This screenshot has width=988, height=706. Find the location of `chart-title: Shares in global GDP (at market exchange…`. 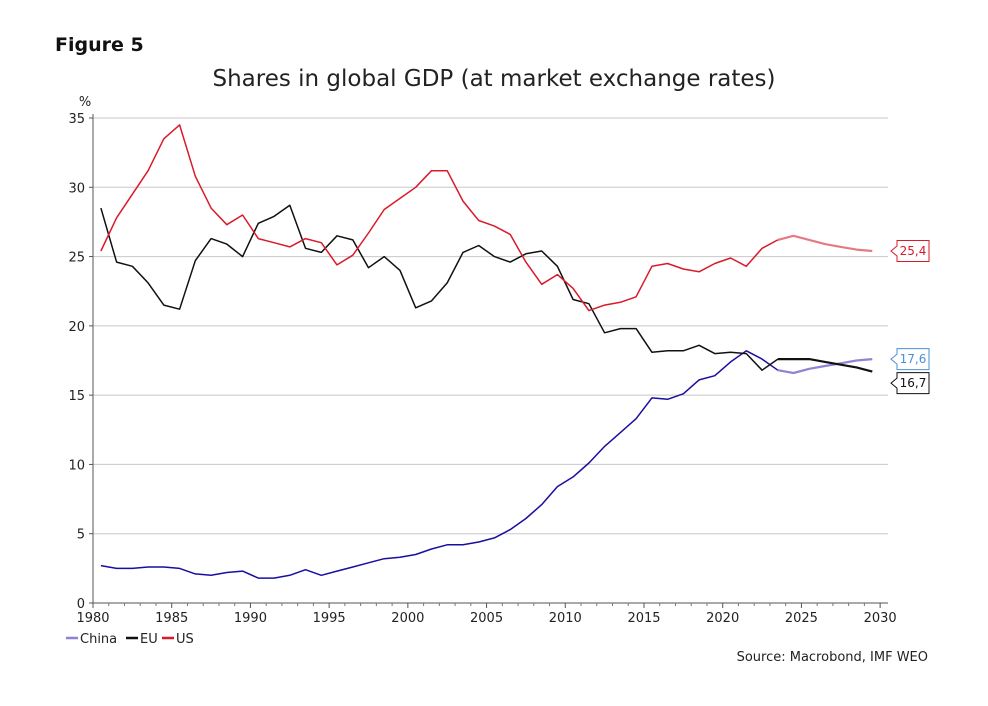

chart-title: Shares in global GDP (at market exchange… is located at coordinates (494, 79).